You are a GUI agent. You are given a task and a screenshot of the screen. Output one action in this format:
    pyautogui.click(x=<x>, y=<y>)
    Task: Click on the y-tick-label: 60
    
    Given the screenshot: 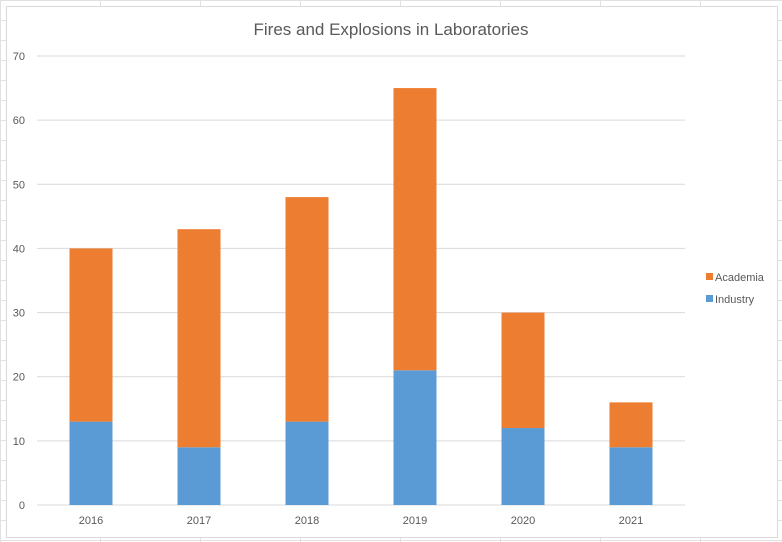 What is the action you would take?
    pyautogui.click(x=19, y=121)
    